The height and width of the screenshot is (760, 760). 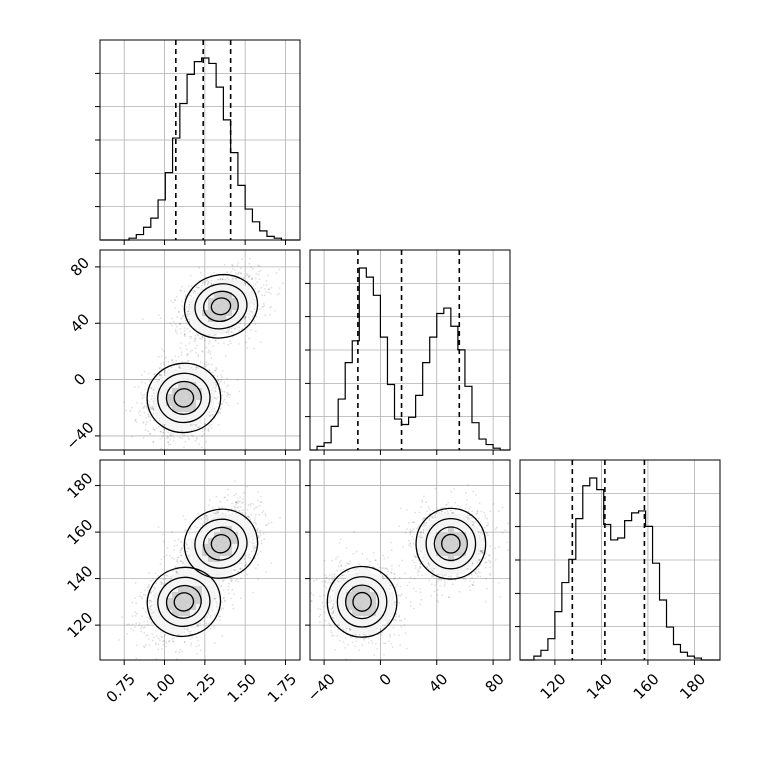 What do you see at coordinates (620, 560) in the screenshot?
I see `histogram-p2-frame` at bounding box center [620, 560].